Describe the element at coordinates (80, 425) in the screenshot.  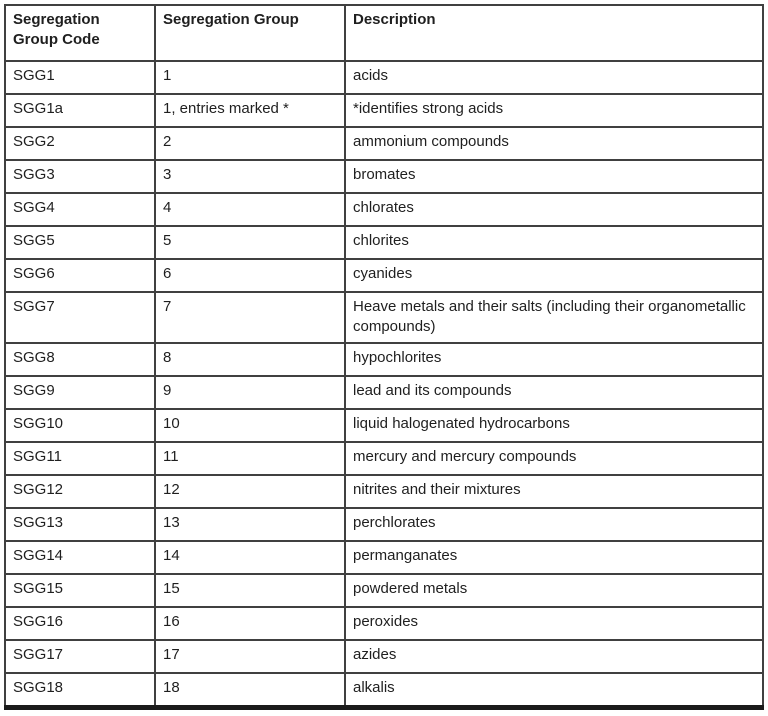
I see `cell-code: SGG10` at that location.